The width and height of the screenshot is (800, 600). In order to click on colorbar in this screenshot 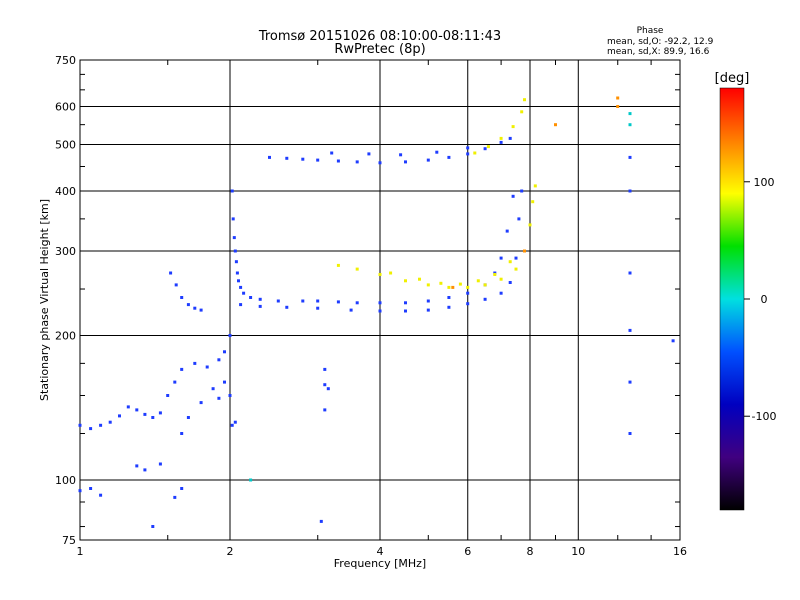, I will do `click(732, 299)`.